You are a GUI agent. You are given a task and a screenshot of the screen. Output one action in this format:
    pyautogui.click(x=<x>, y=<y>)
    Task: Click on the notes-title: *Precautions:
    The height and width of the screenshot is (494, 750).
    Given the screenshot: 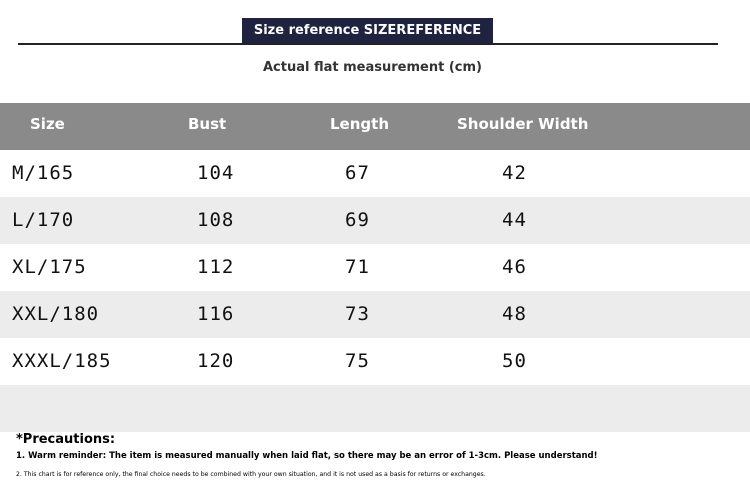 What is the action you would take?
    pyautogui.click(x=66, y=439)
    